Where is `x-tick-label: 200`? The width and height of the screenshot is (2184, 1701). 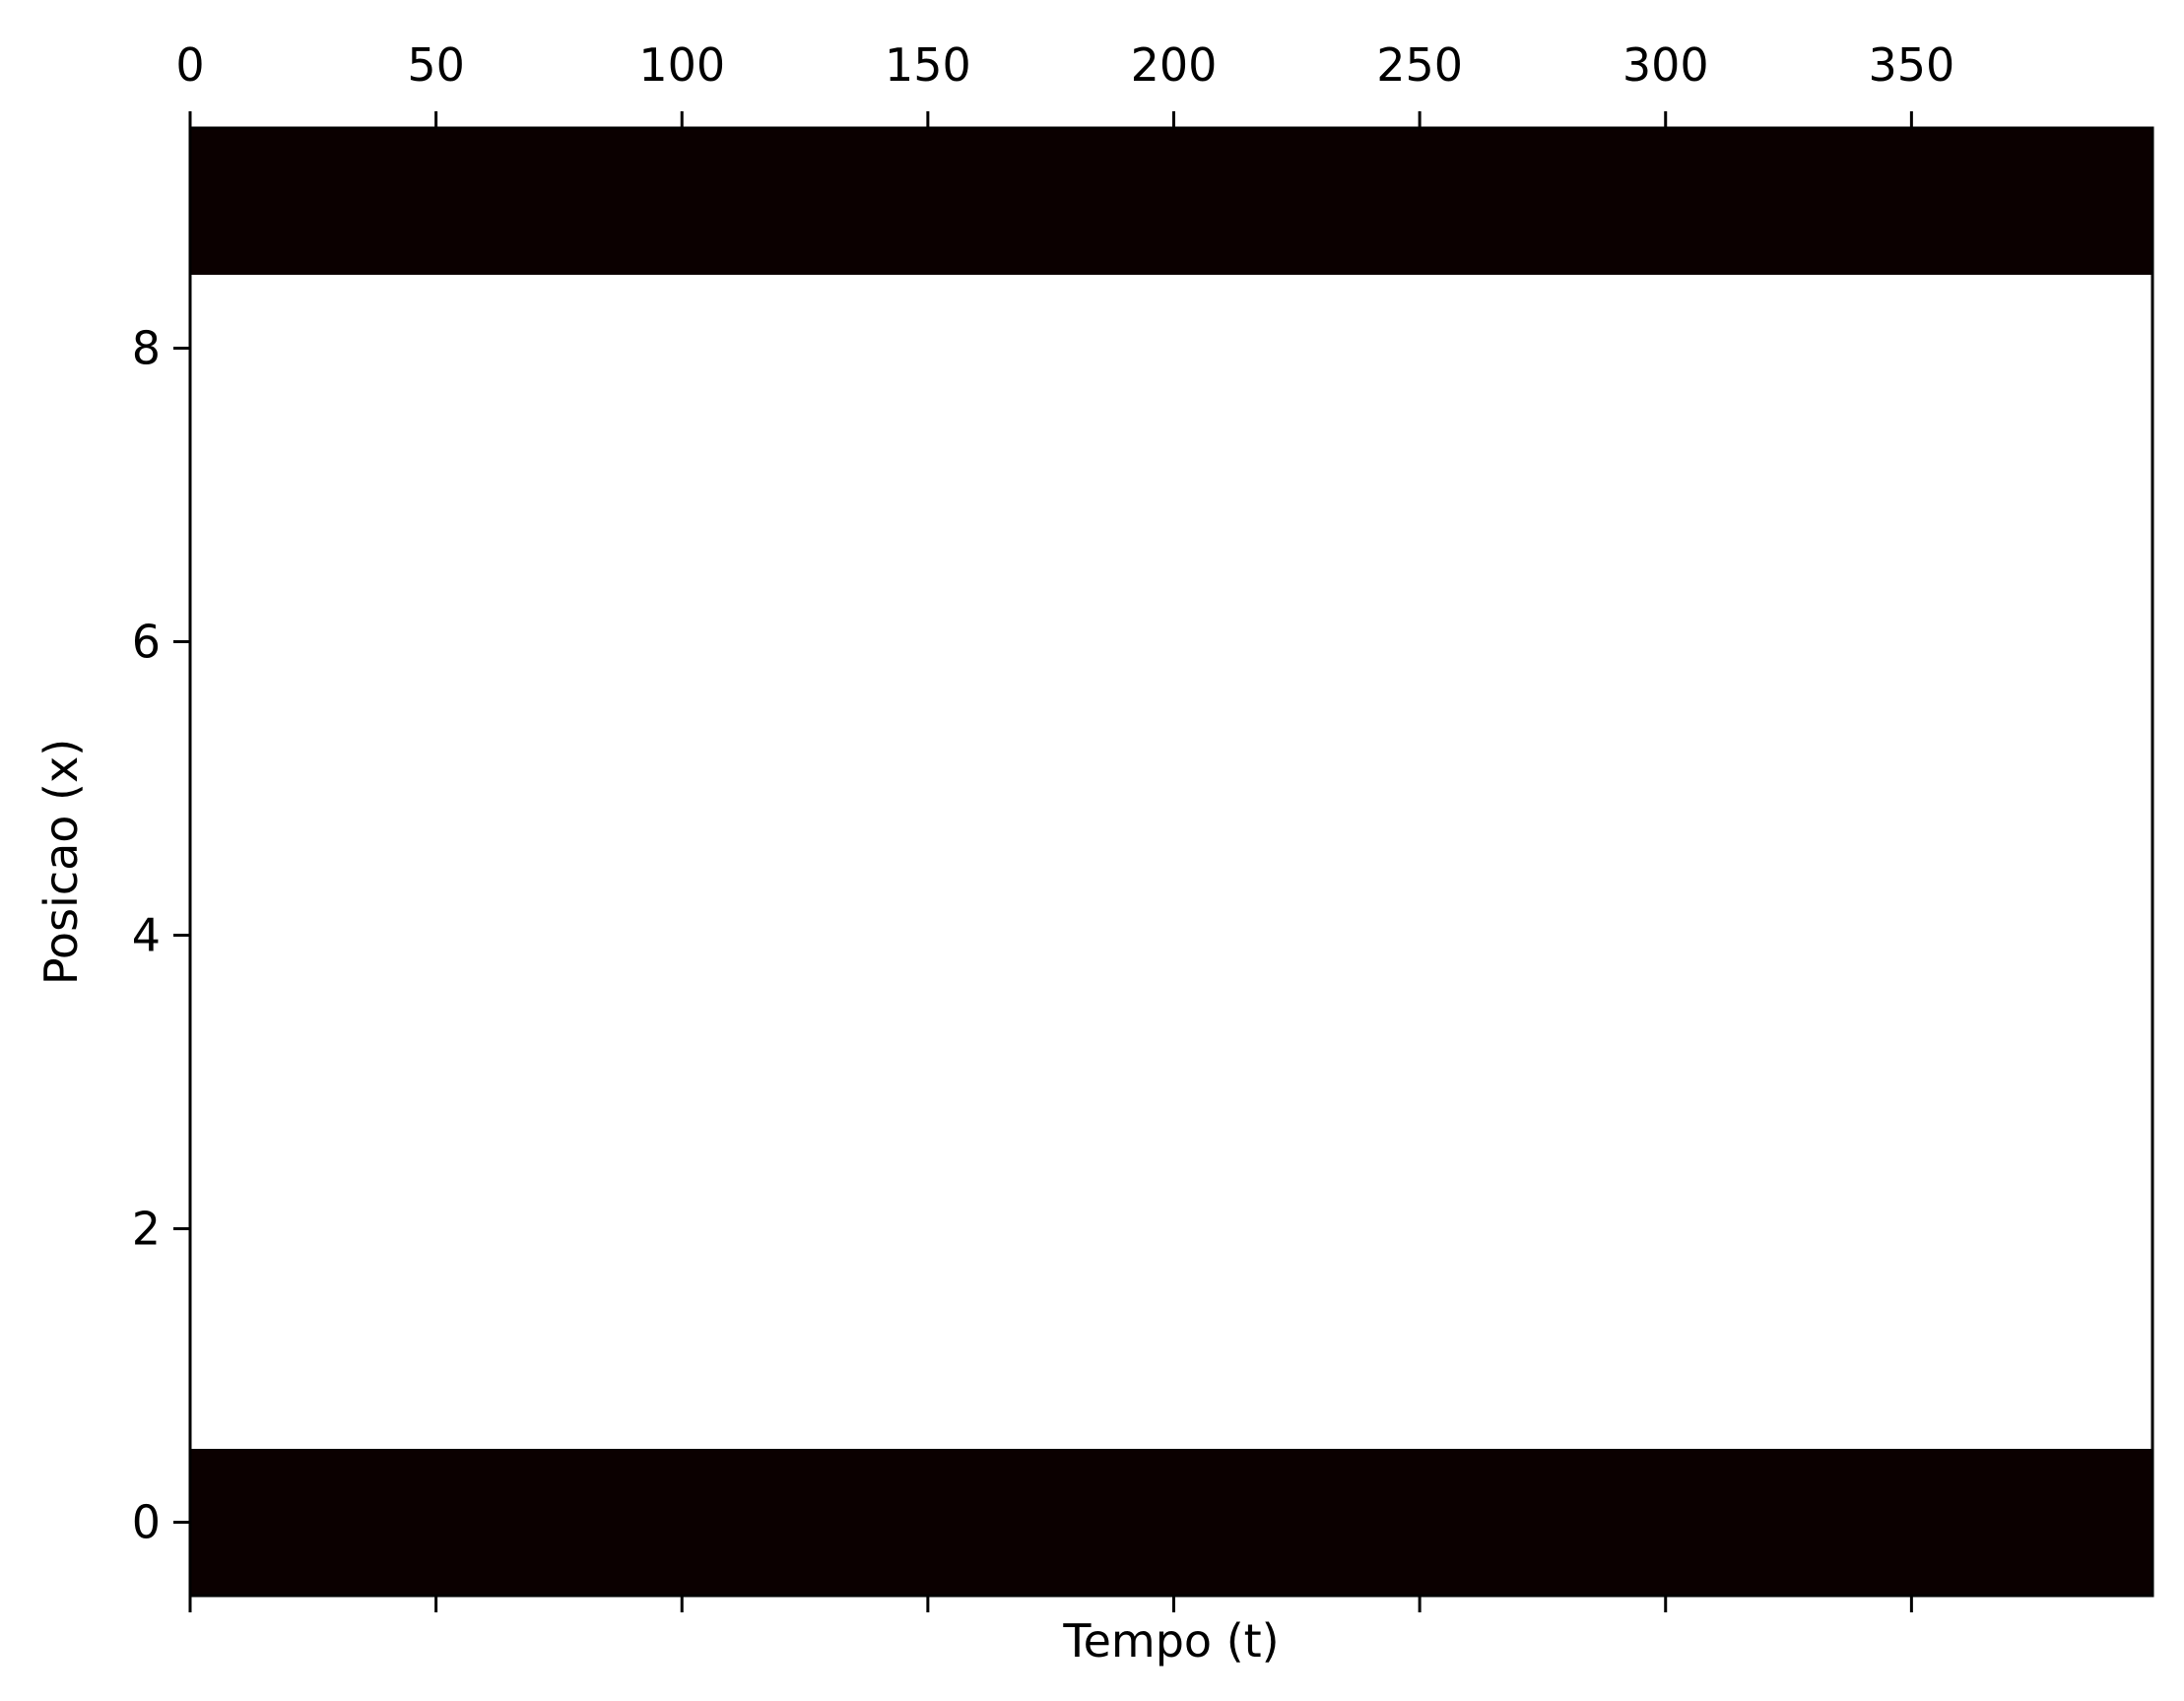 x-tick-label: 200 is located at coordinates (1174, 65).